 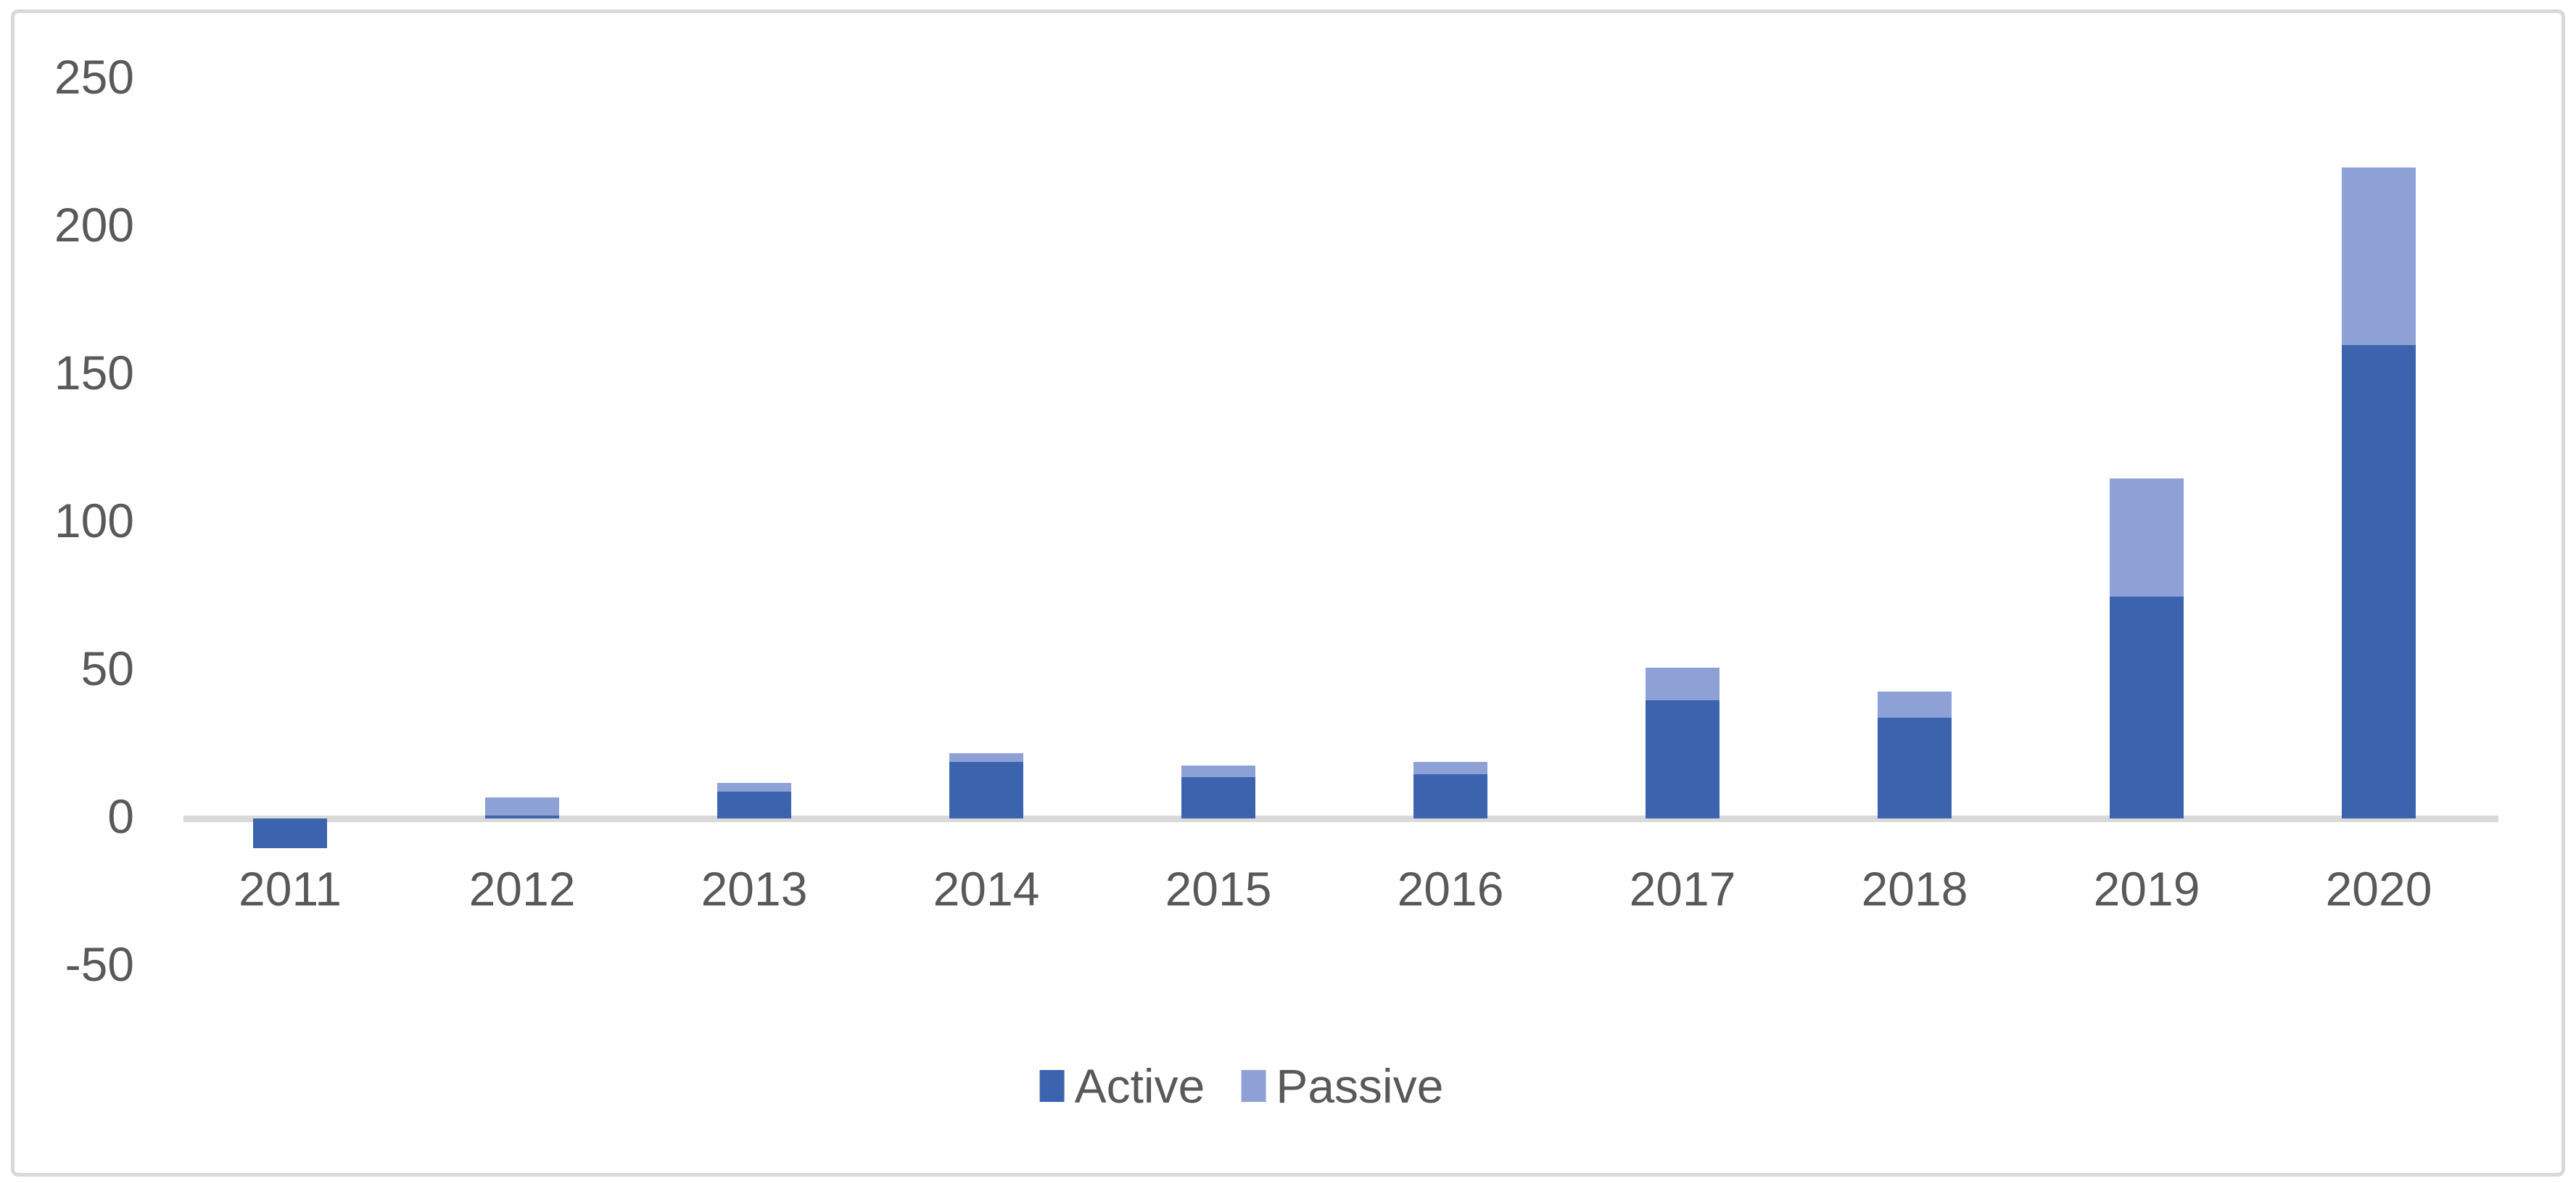 I want to click on bar-2012-active, so click(x=522, y=816).